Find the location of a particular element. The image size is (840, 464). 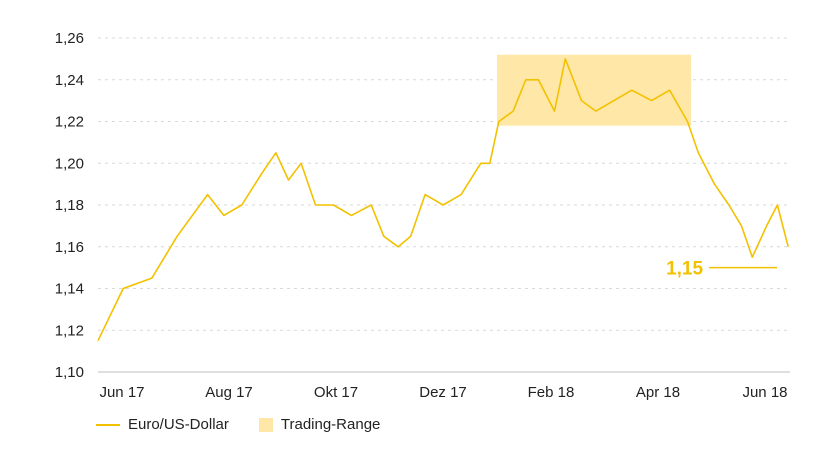

legend: Euro/US-Dollar Trading-Range is located at coordinates (253, 424).